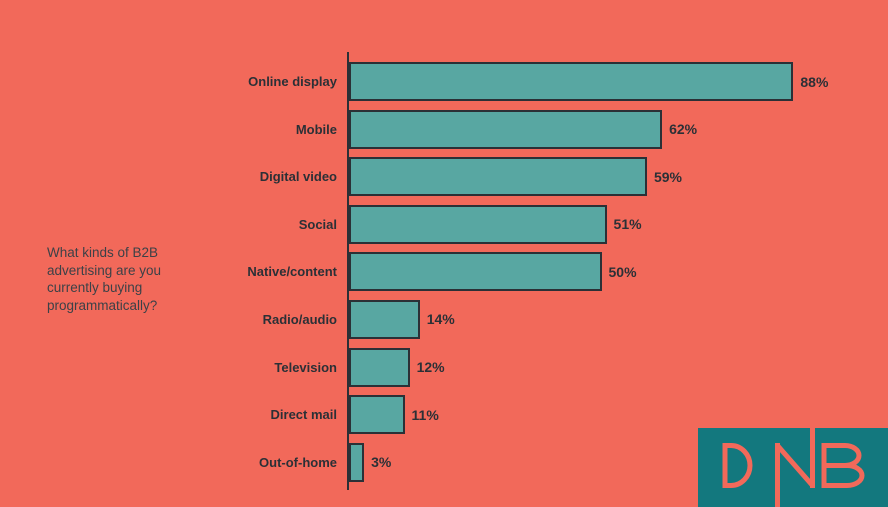 This screenshot has width=888, height=507. Describe the element at coordinates (305, 367) in the screenshot. I see `category-label: Television` at that location.